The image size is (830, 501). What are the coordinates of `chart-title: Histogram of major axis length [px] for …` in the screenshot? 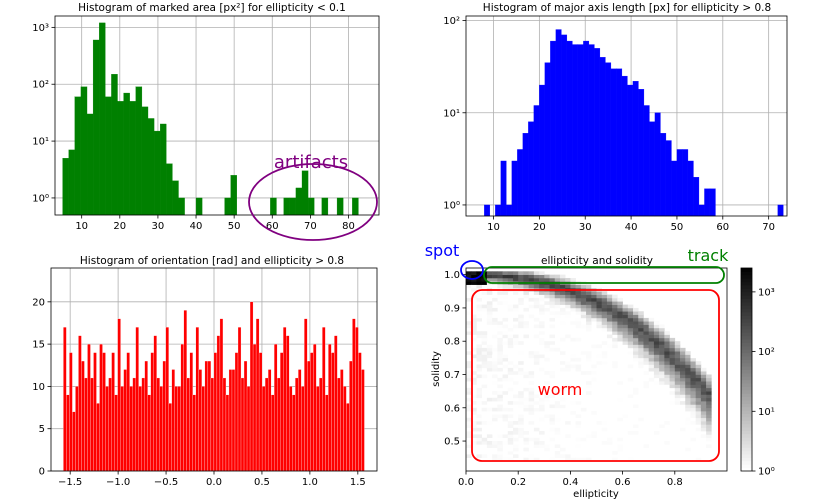 It's located at (627, 8).